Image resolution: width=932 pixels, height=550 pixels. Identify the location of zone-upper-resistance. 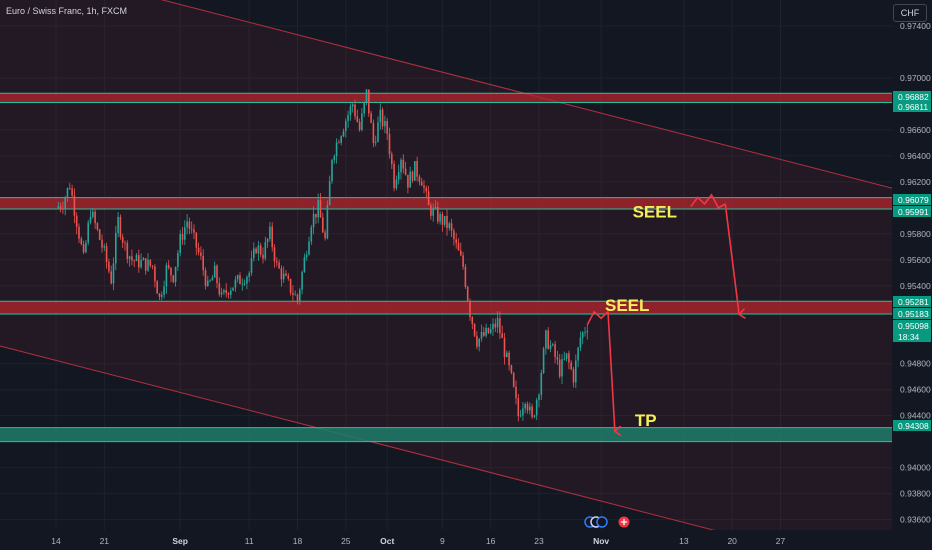
(446, 98).